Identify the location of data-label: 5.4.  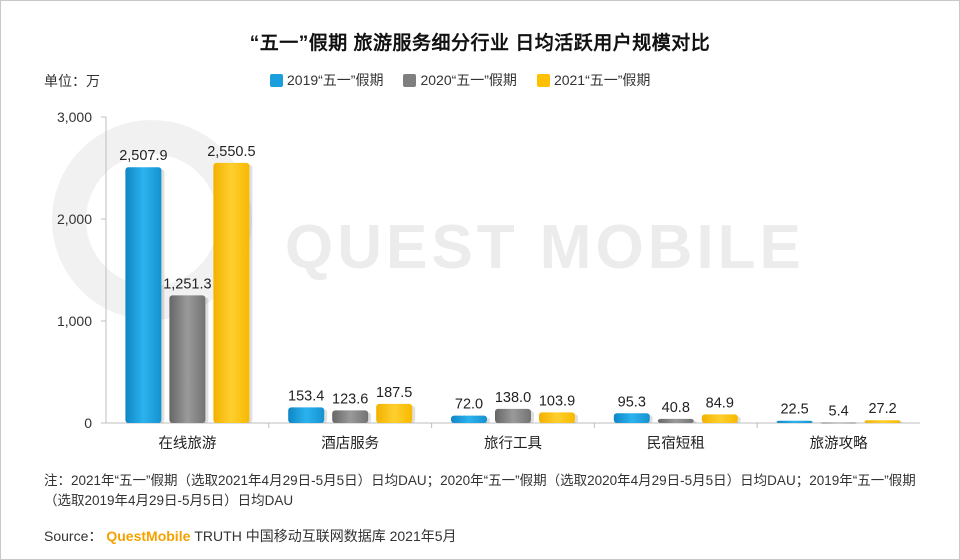
(839, 411).